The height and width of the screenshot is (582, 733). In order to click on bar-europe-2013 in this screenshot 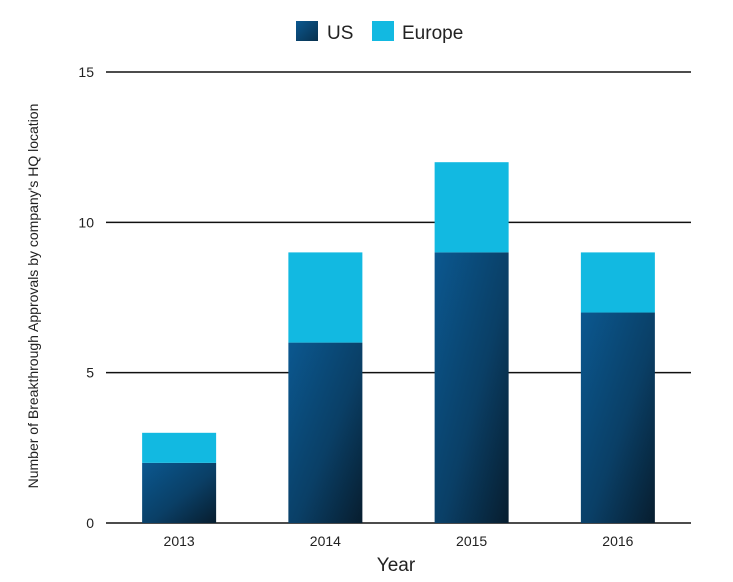, I will do `click(179, 447)`.